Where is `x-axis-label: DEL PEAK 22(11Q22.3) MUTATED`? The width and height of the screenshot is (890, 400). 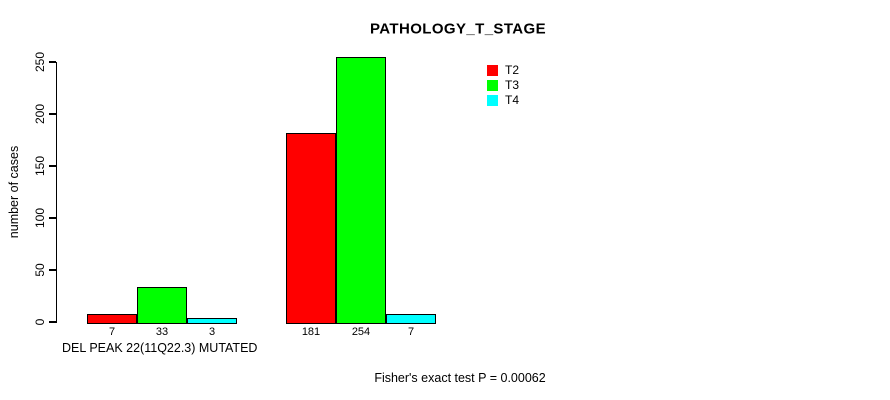
x-axis-label: DEL PEAK 22(11Q22.3) MUTATED is located at coordinates (160, 348).